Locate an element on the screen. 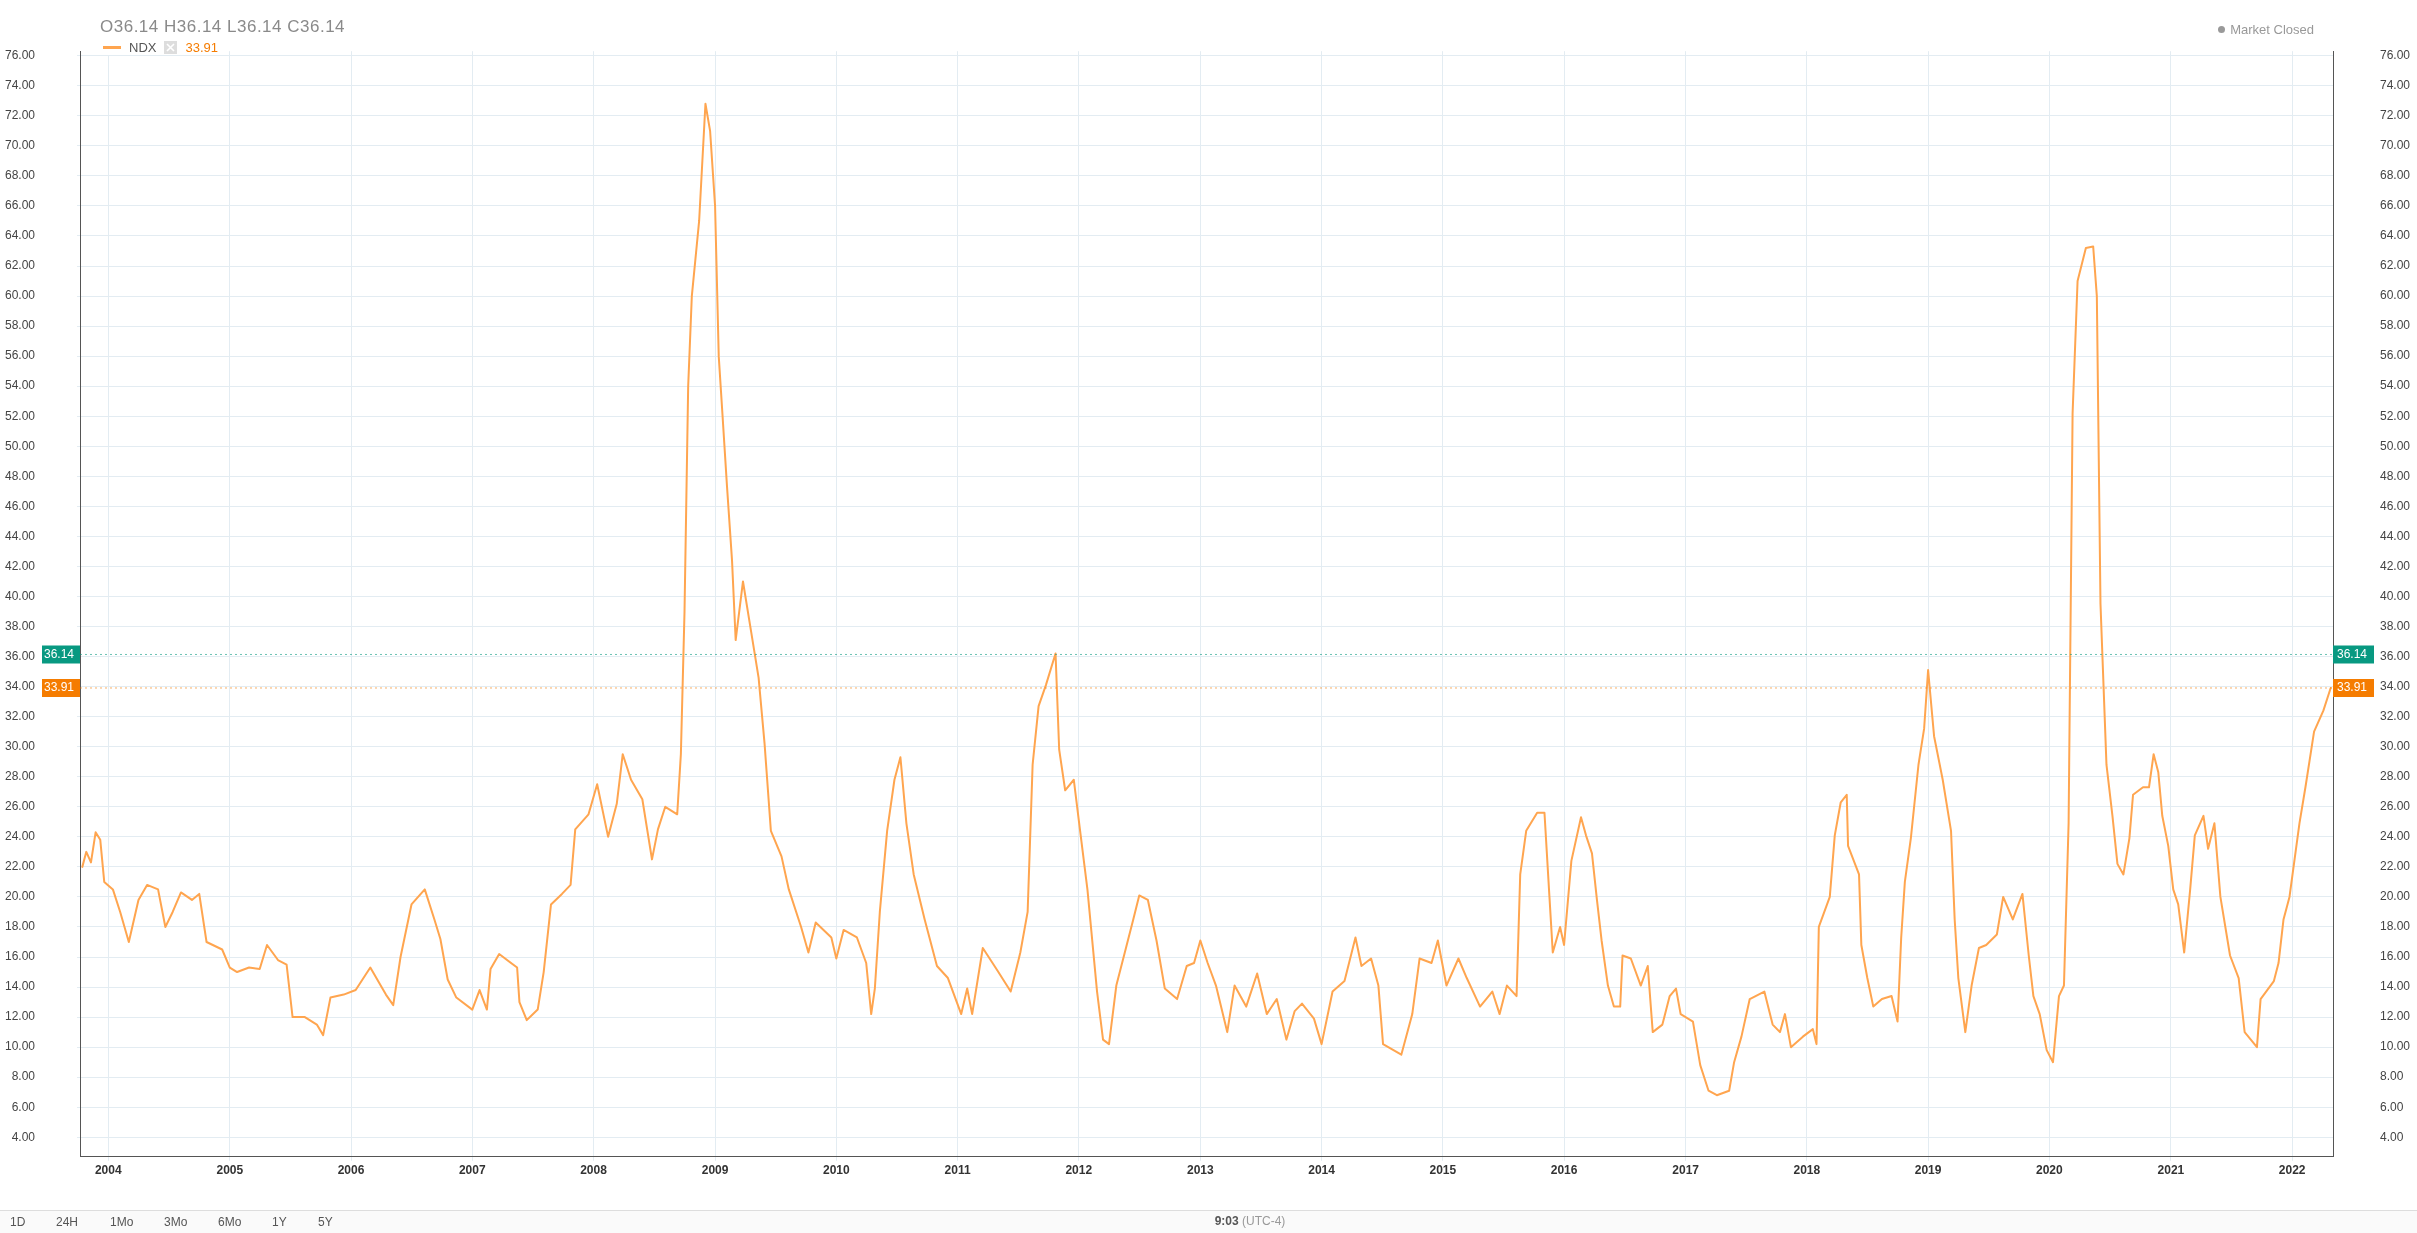 The height and width of the screenshot is (1233, 2417). x-tick-label: 2008 is located at coordinates (594, 1170).